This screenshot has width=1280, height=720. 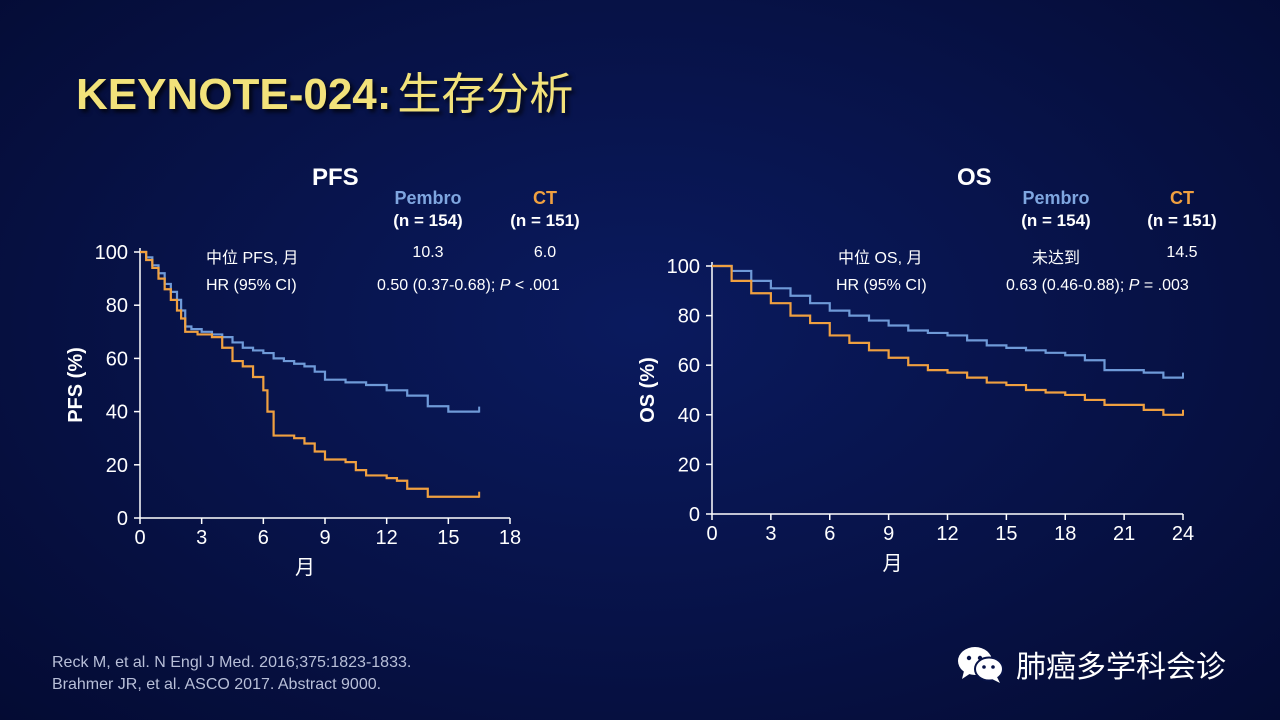 What do you see at coordinates (689, 317) in the screenshot?
I see `os-y-tick-label: 80` at bounding box center [689, 317].